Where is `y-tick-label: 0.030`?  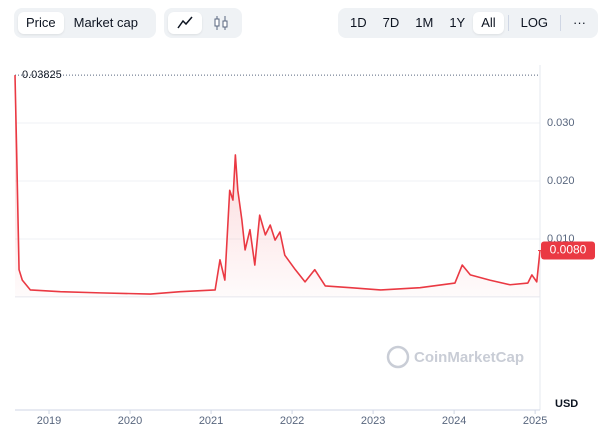
y-tick-label: 0.030 is located at coordinates (561, 123).